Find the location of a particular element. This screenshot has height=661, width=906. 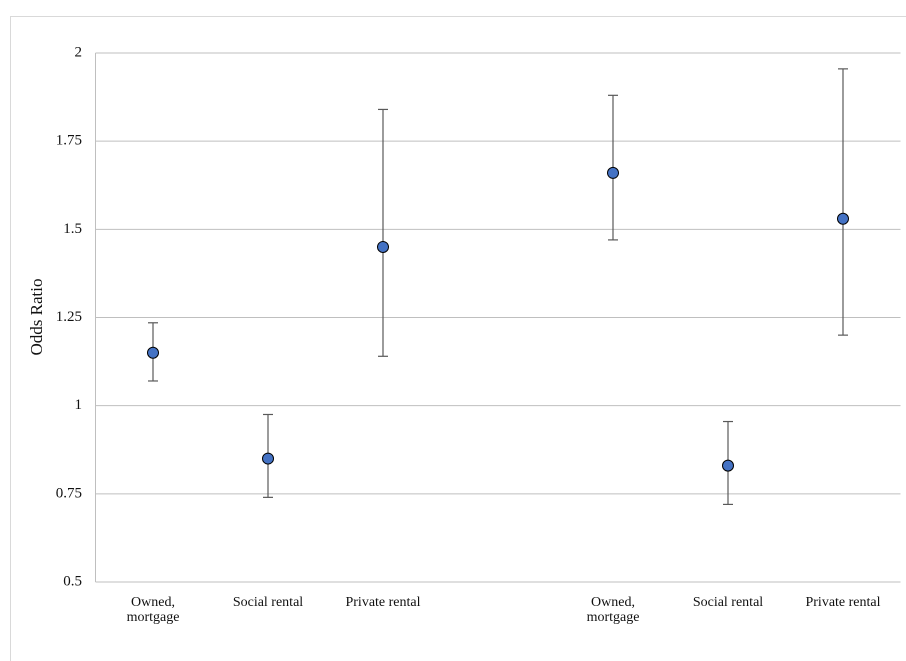

y-tick-label: 1.75 is located at coordinates (69, 141).